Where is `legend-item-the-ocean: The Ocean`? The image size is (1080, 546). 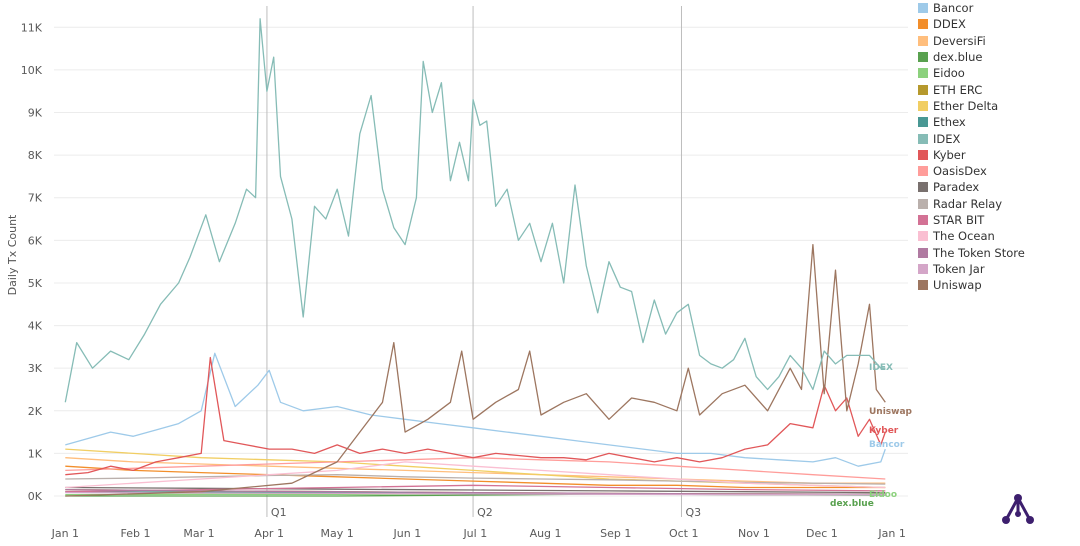 legend-item-the-ocean: The Ocean is located at coordinates (998, 236).